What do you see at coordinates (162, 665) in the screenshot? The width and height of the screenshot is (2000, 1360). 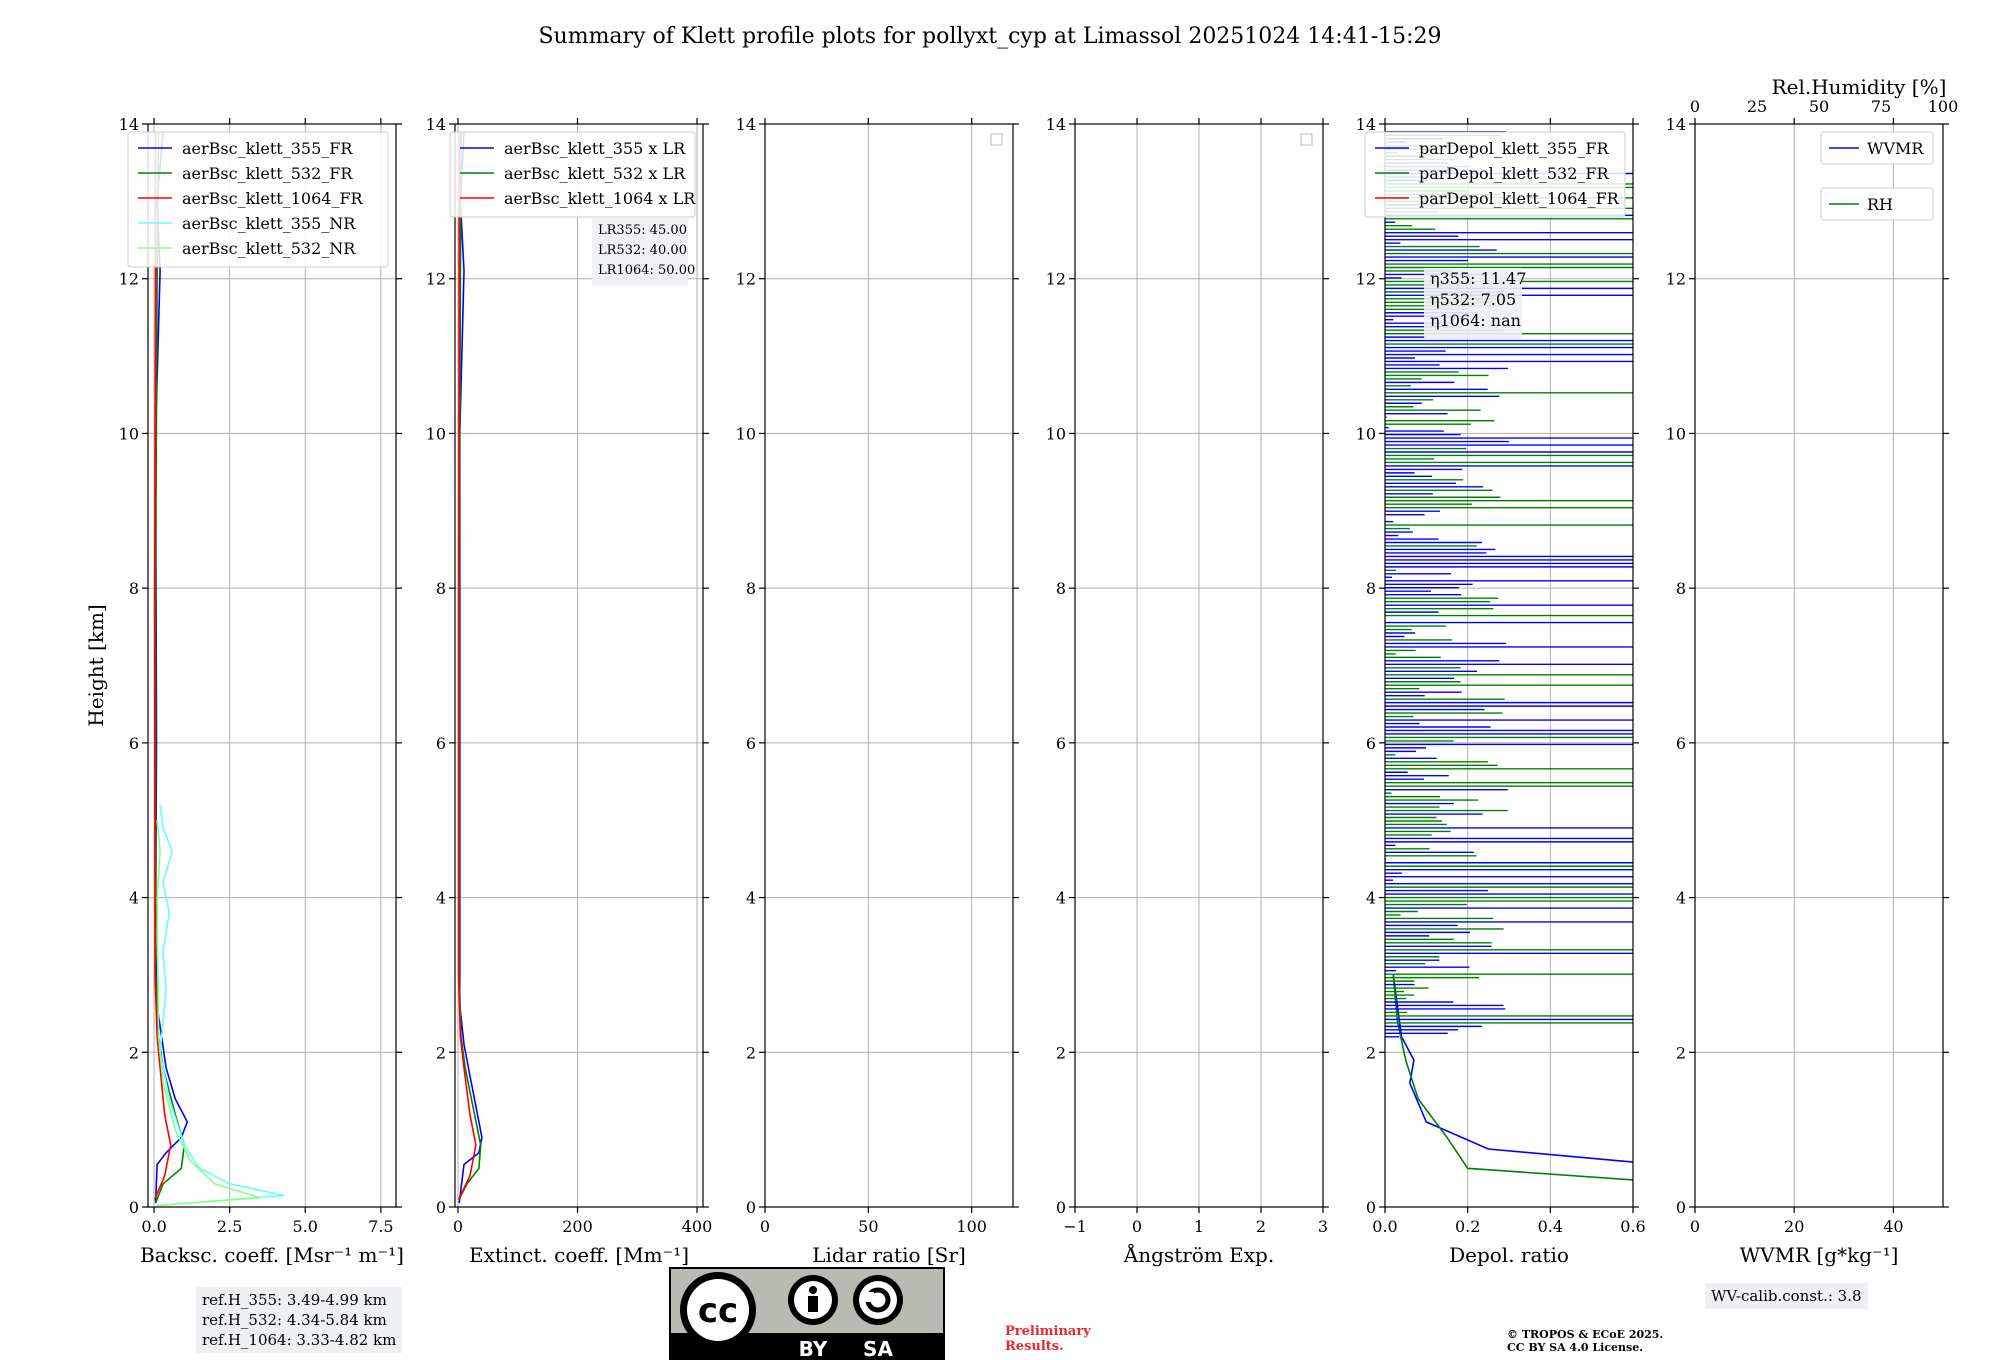 I see `series-line-aerBsc_klett_1064_FR` at bounding box center [162, 665].